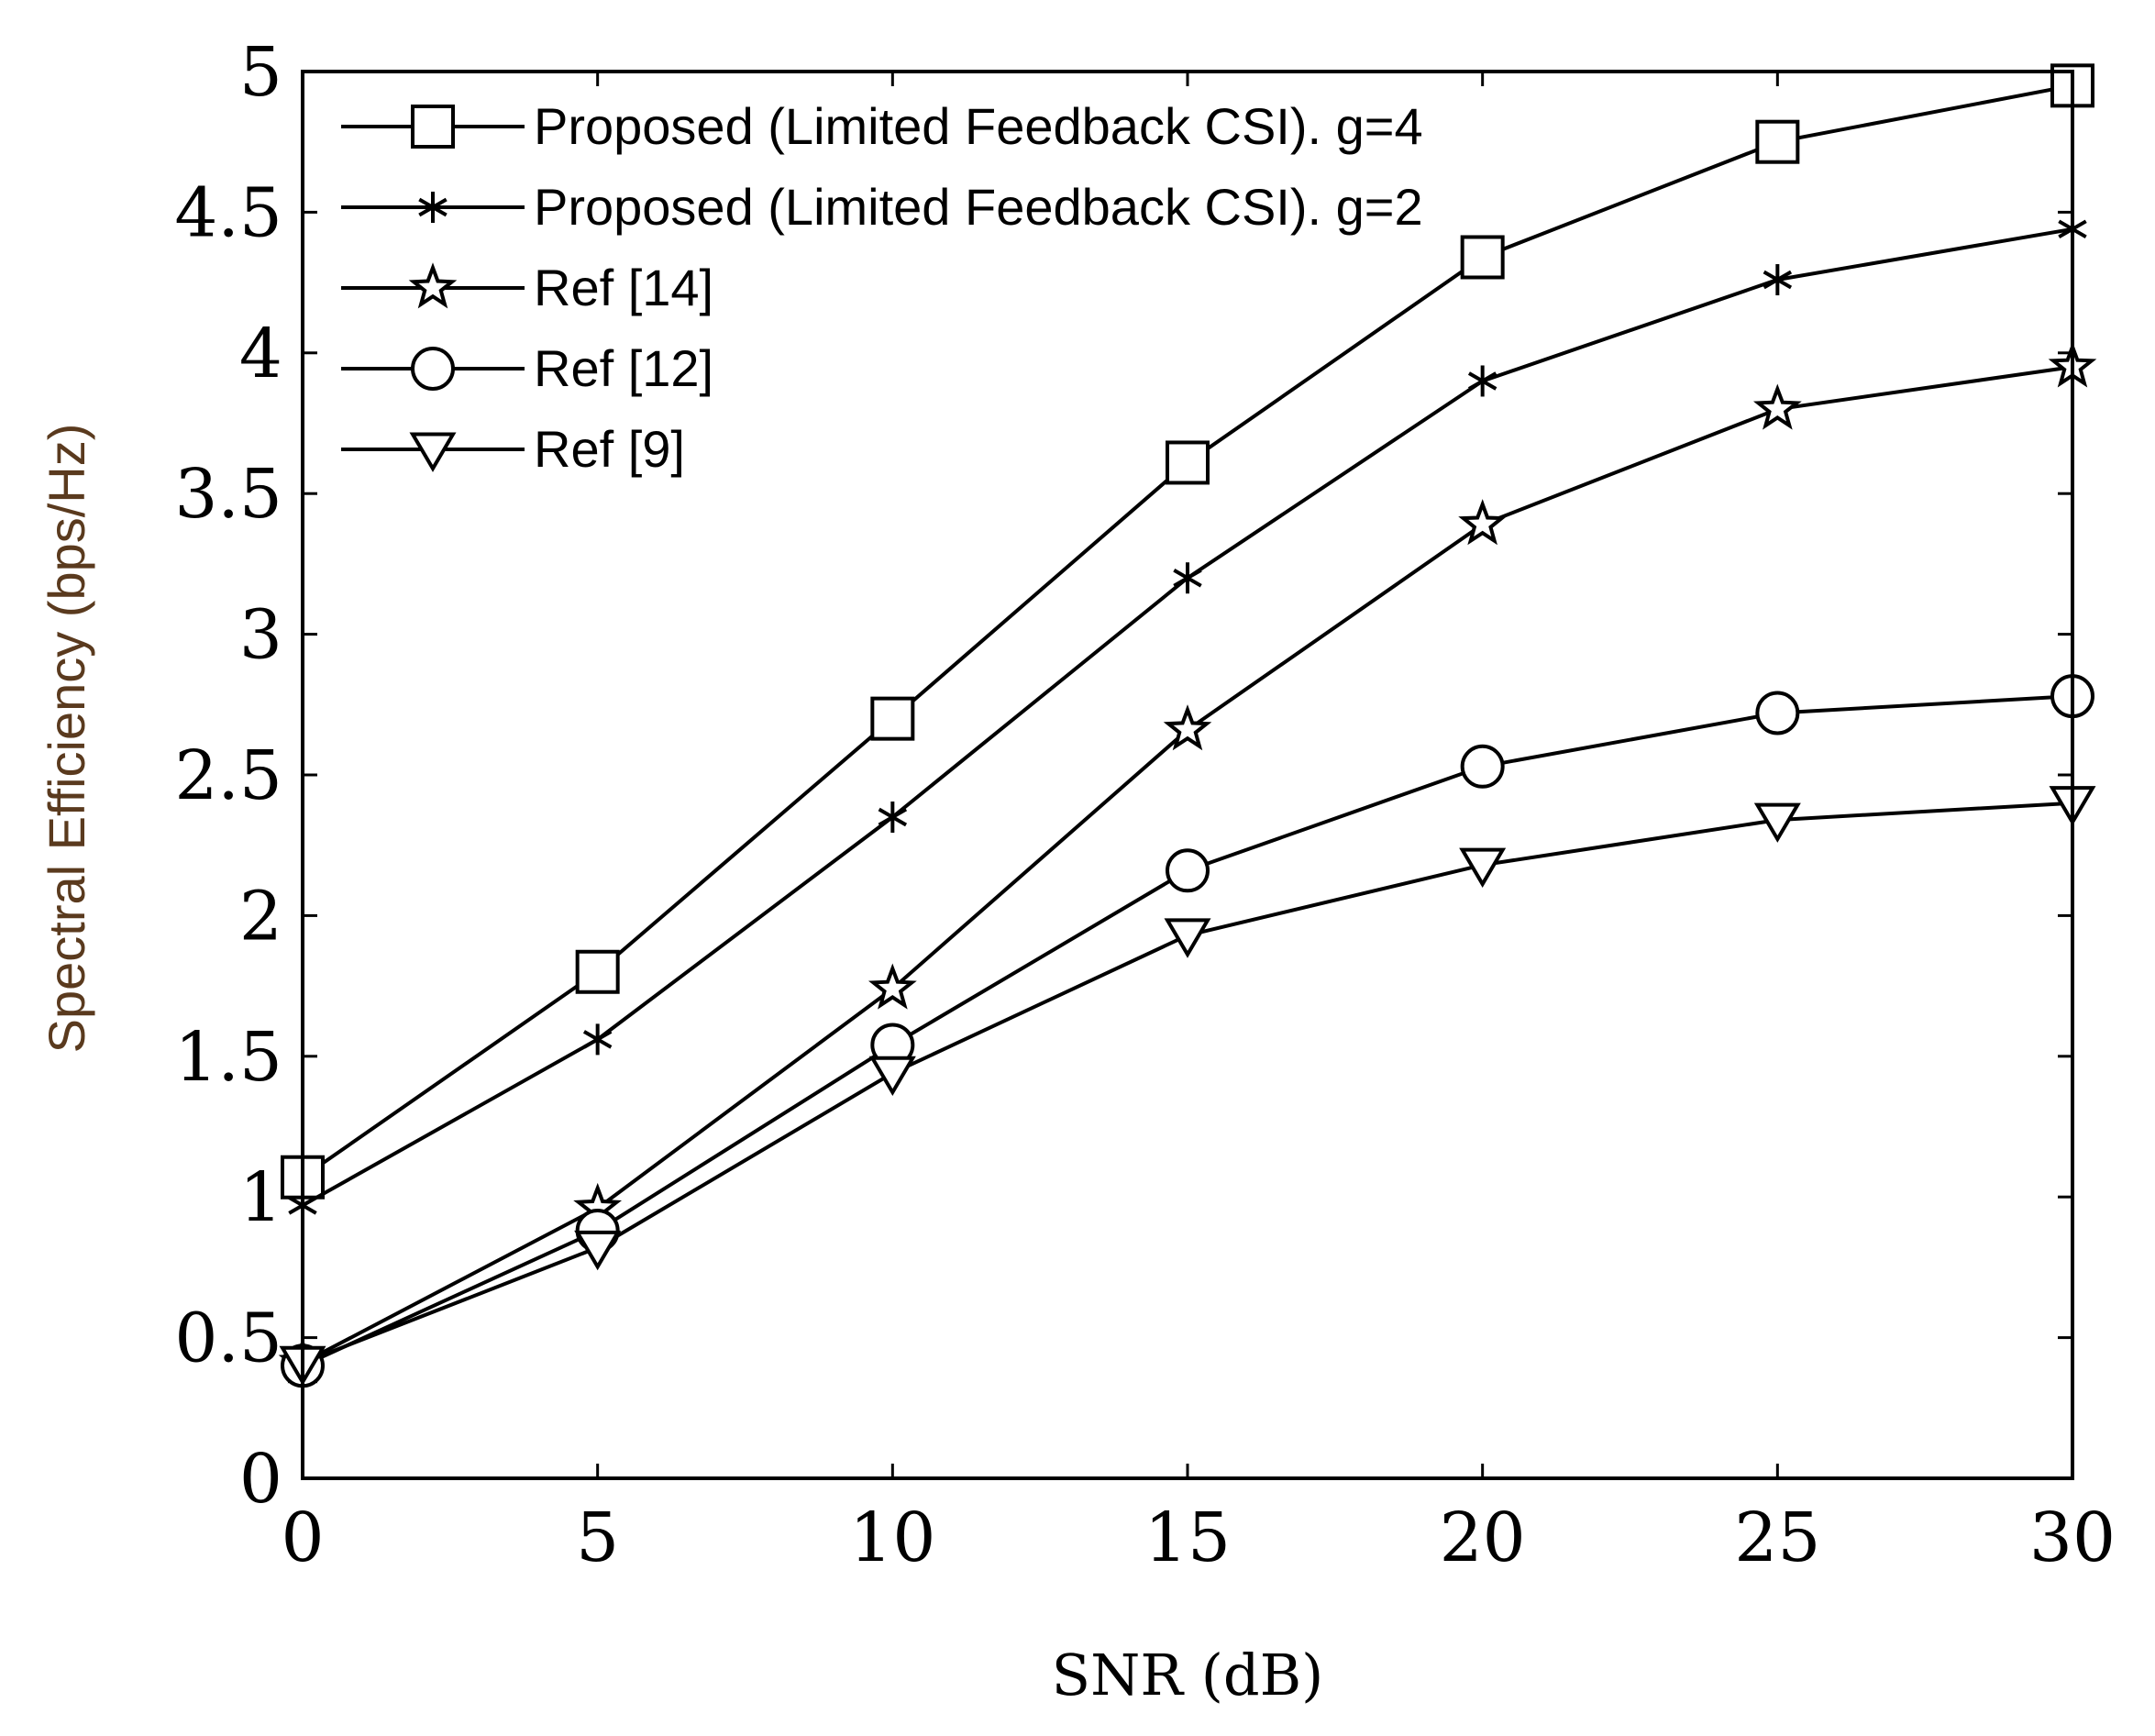  I want to click on y-axis-label: Spectral Efficiency (bps/Hz), so click(66, 739).